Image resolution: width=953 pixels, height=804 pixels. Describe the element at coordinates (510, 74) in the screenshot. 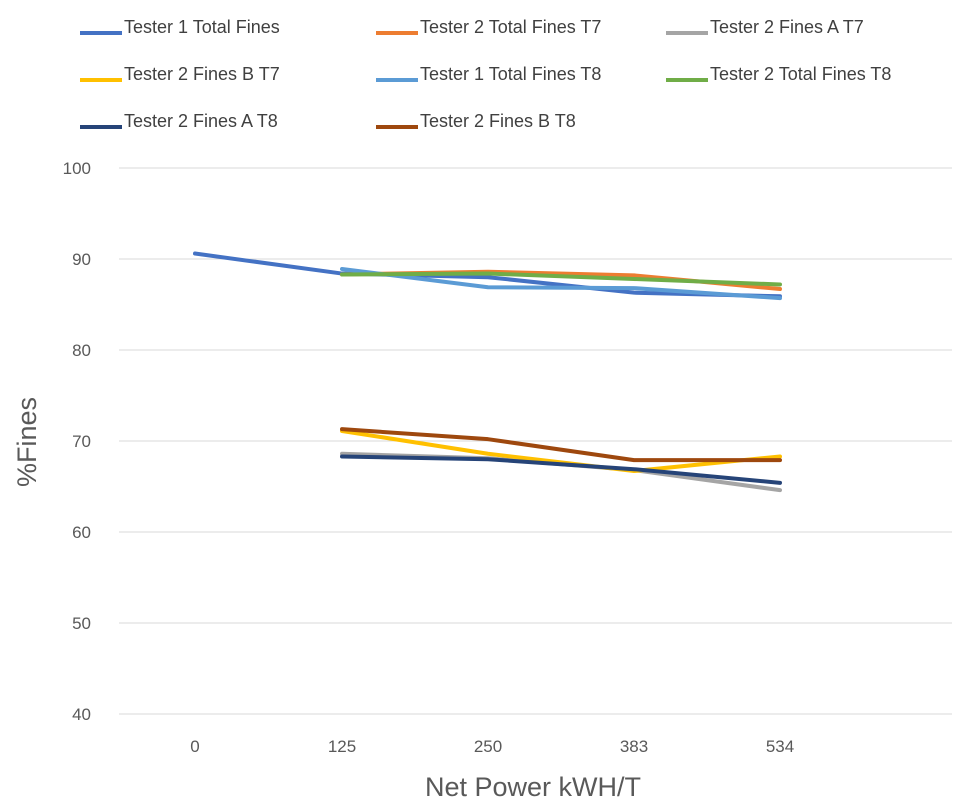

I see `legend-label: Tester 1 Total Fines T8` at that location.